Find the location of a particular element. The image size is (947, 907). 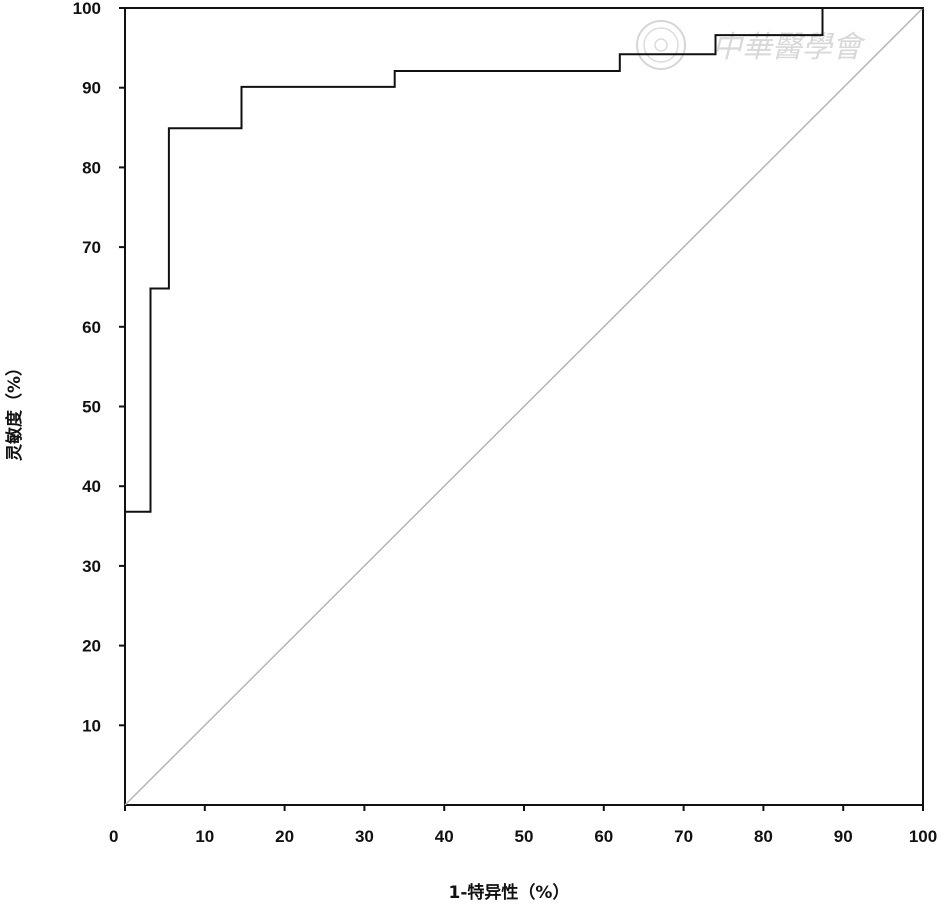

x-tick-label: 40 is located at coordinates (444, 836).